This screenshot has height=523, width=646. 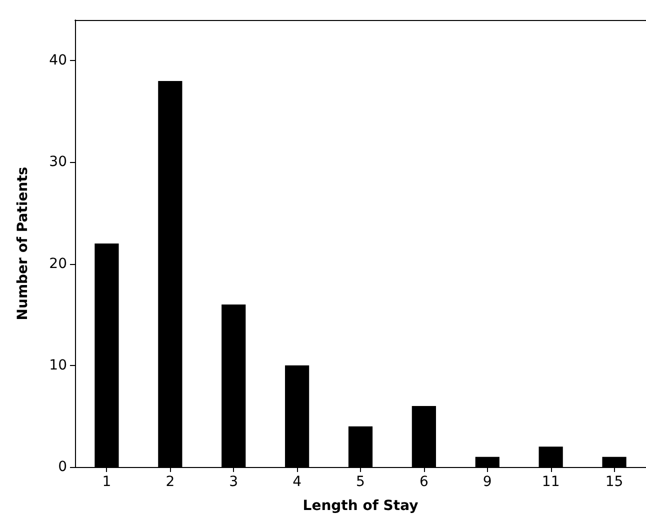 I want to click on x-axis-title: Length of Stay, so click(x=360, y=506).